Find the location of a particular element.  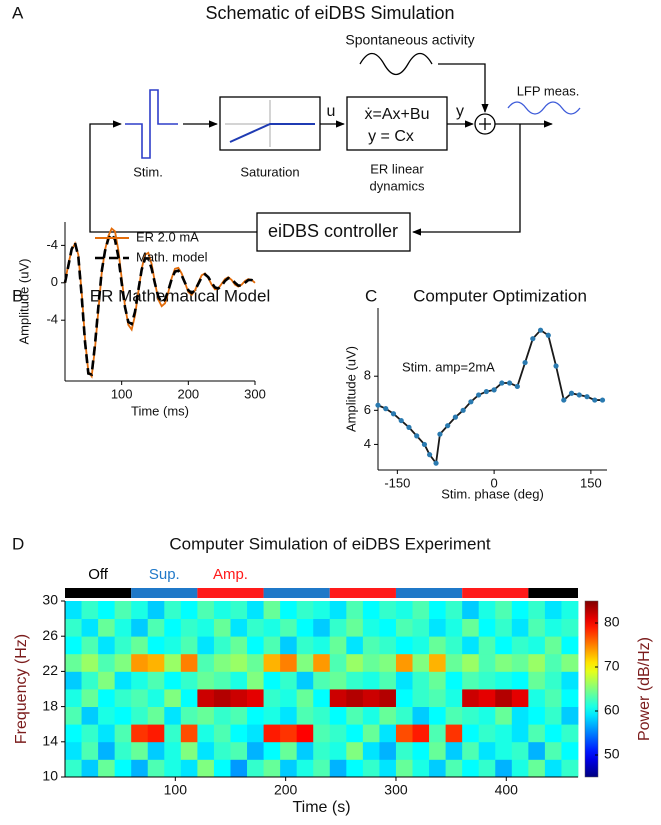

x-tick-label: 150 is located at coordinates (591, 482).